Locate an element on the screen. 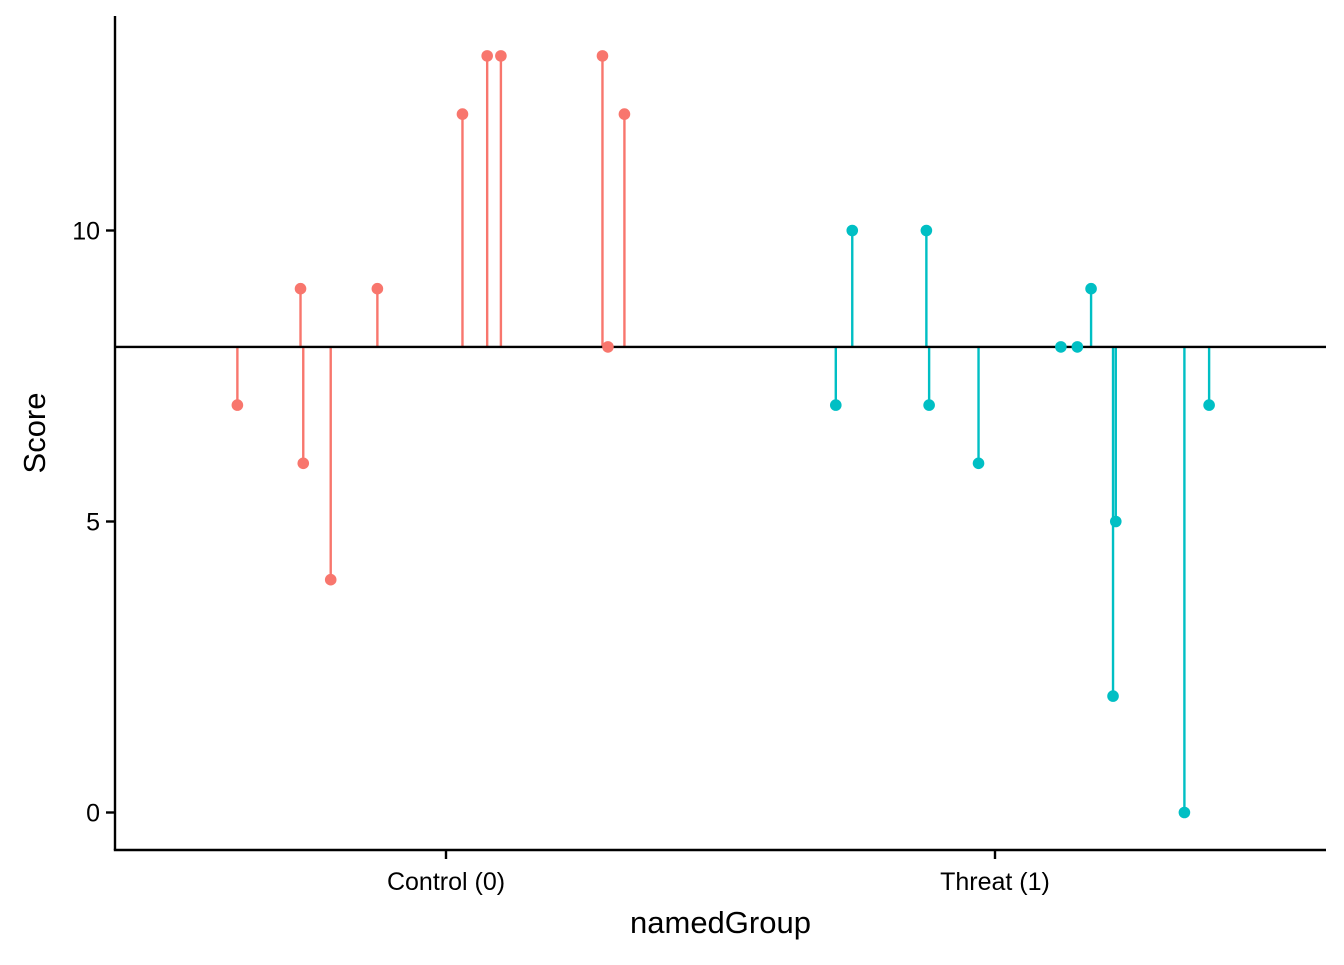 This screenshot has height=965, width=1344. x-tick-label: Control (0) is located at coordinates (446, 882).